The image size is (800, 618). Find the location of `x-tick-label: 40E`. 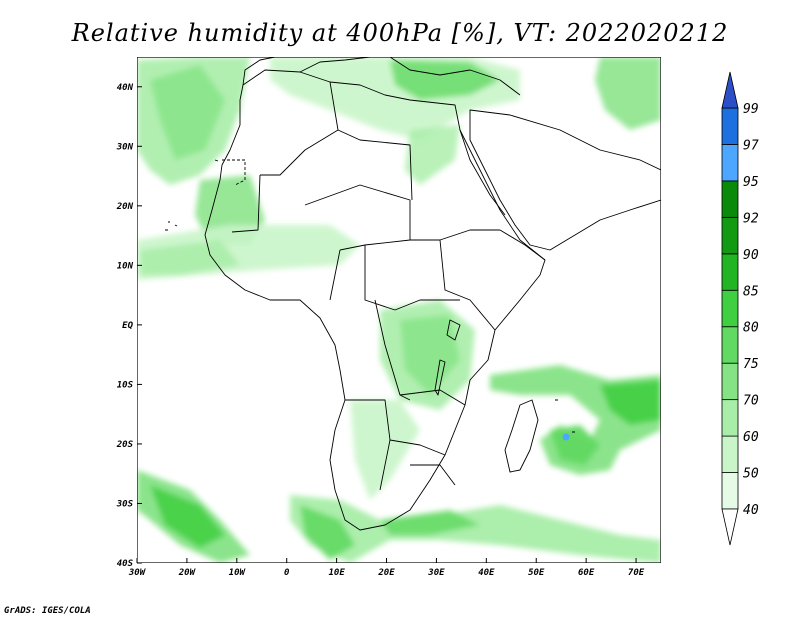

x-tick-label: 40E is located at coordinates (486, 573).